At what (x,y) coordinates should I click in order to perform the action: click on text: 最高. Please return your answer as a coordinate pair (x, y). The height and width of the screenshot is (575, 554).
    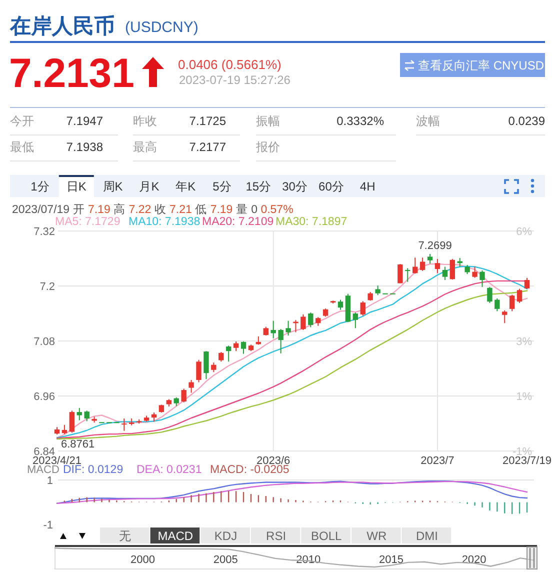
    Looking at the image, I should click on (145, 147).